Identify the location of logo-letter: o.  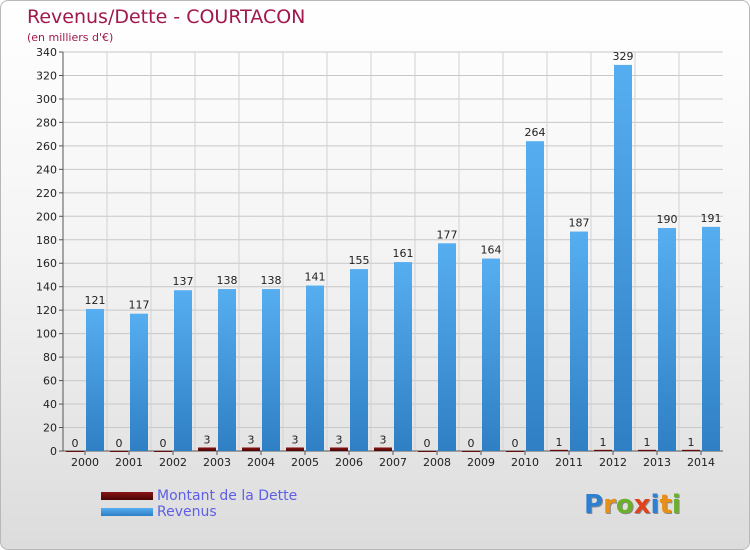
(624, 505).